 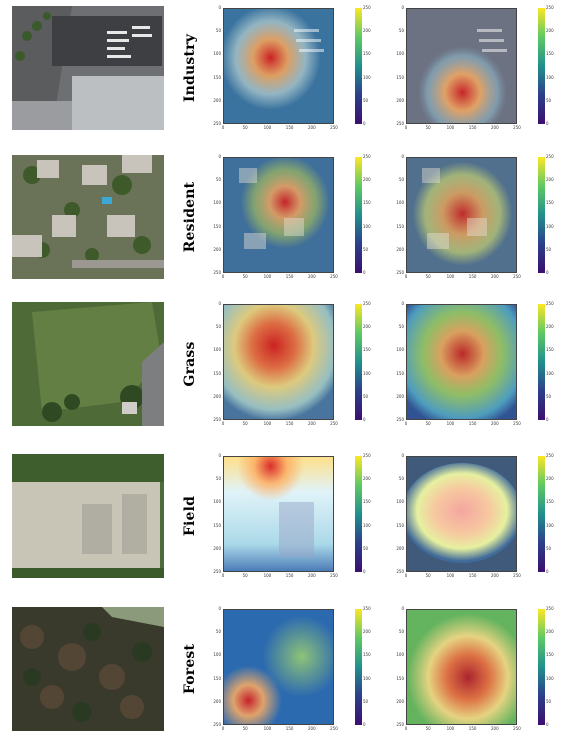 I want to click on aerial-image-resident, so click(x=88, y=217).